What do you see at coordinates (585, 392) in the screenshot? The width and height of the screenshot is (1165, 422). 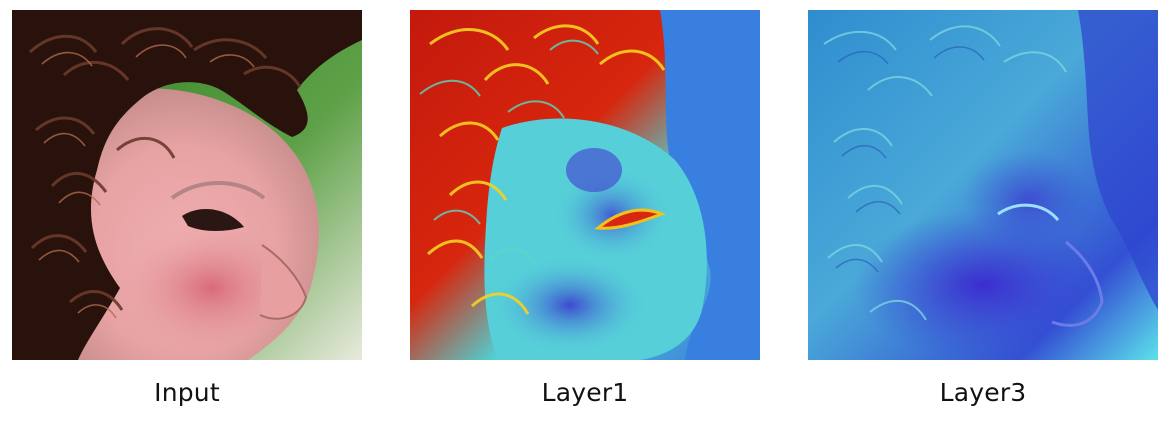 I see `layer1-caption: Layer1` at bounding box center [585, 392].